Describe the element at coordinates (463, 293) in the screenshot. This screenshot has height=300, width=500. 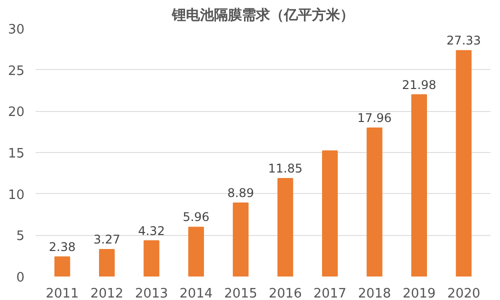
I see `x-tick-label: 2020` at that location.